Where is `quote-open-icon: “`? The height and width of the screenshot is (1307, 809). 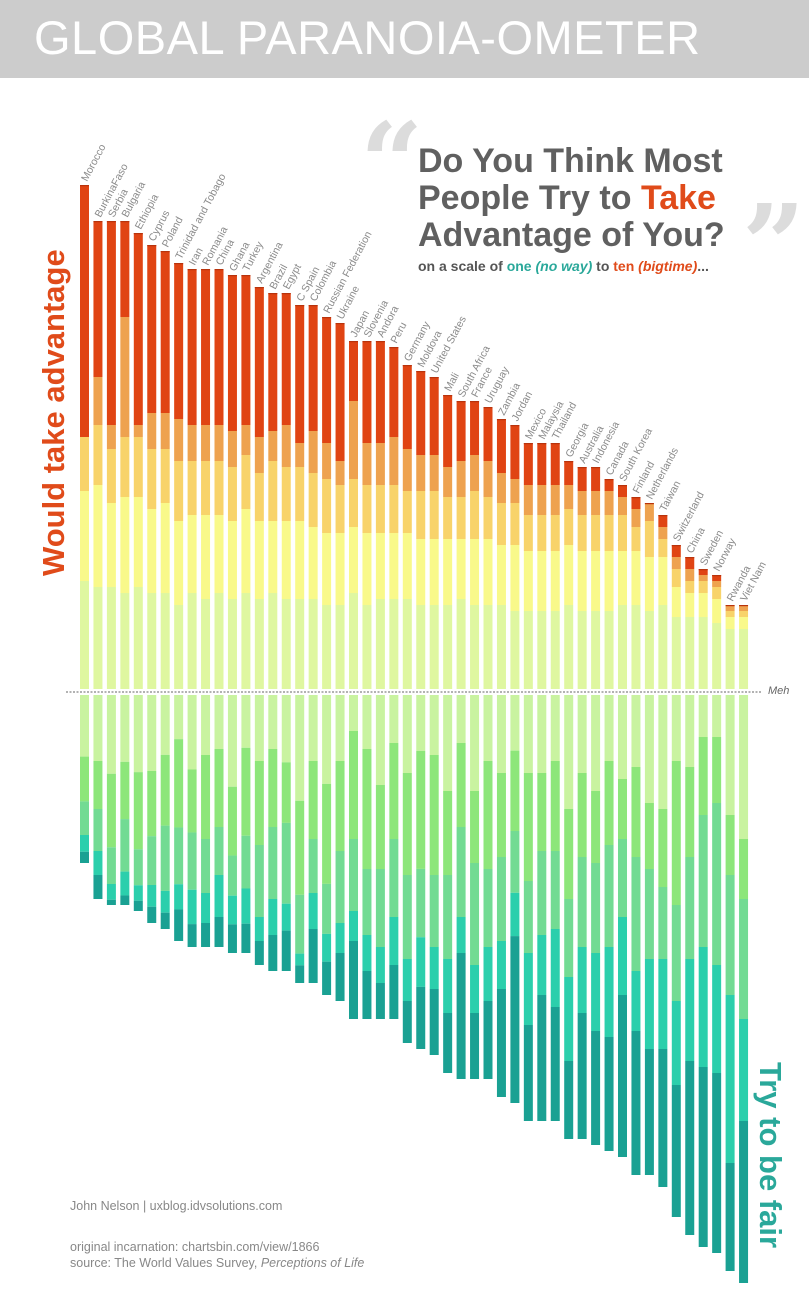 quote-open-icon: “ is located at coordinates (392, 162).